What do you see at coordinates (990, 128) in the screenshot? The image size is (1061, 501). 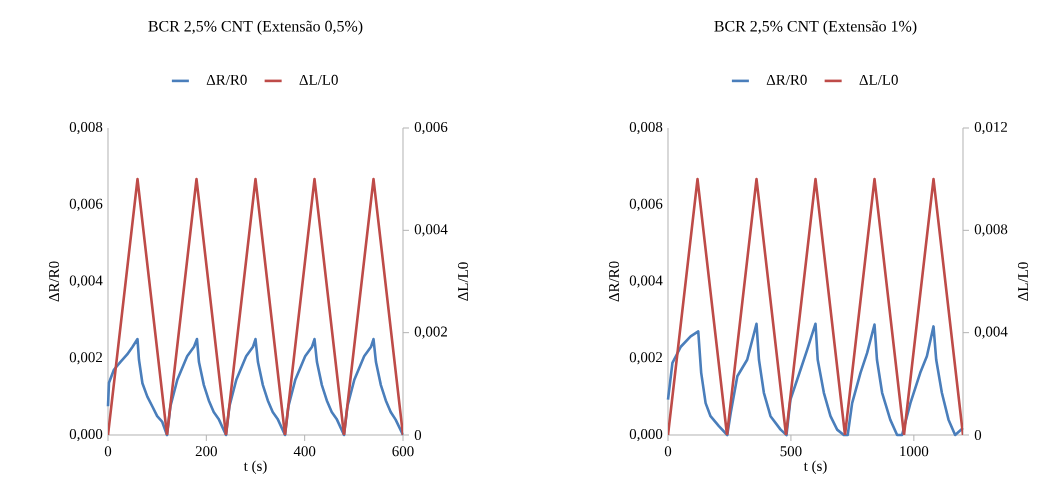 I see `y2-tick-label: 0,012` at bounding box center [990, 128].